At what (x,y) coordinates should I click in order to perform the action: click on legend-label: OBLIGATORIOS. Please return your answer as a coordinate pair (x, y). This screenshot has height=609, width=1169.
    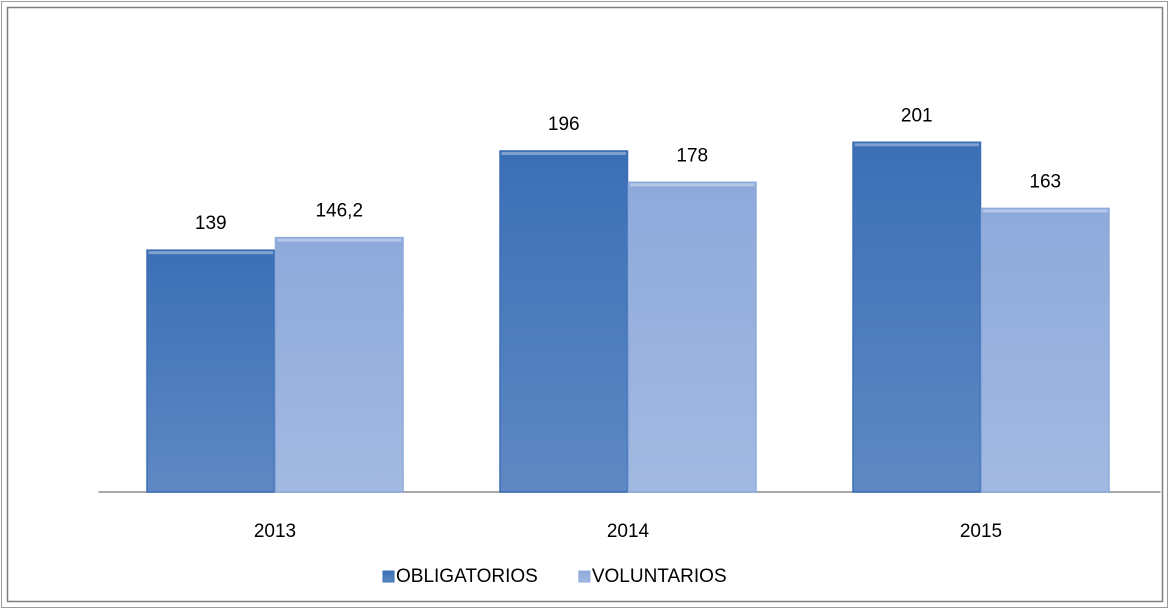
    Looking at the image, I should click on (467, 576).